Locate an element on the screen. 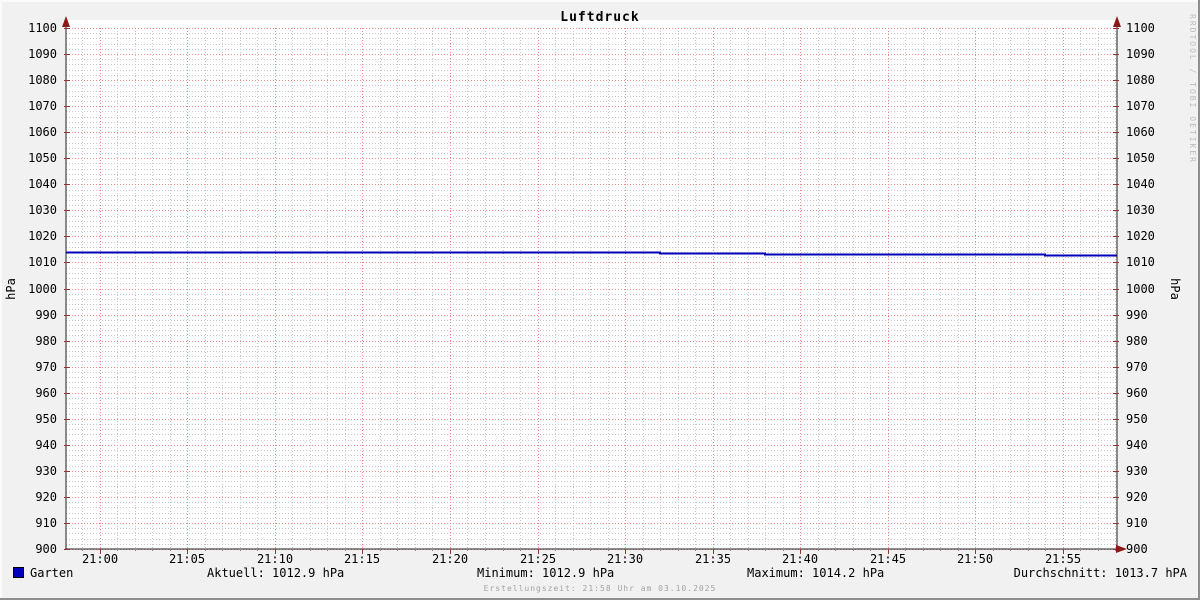 This screenshot has width=1200, height=600. x-tick-label: 21:40 is located at coordinates (800, 559).